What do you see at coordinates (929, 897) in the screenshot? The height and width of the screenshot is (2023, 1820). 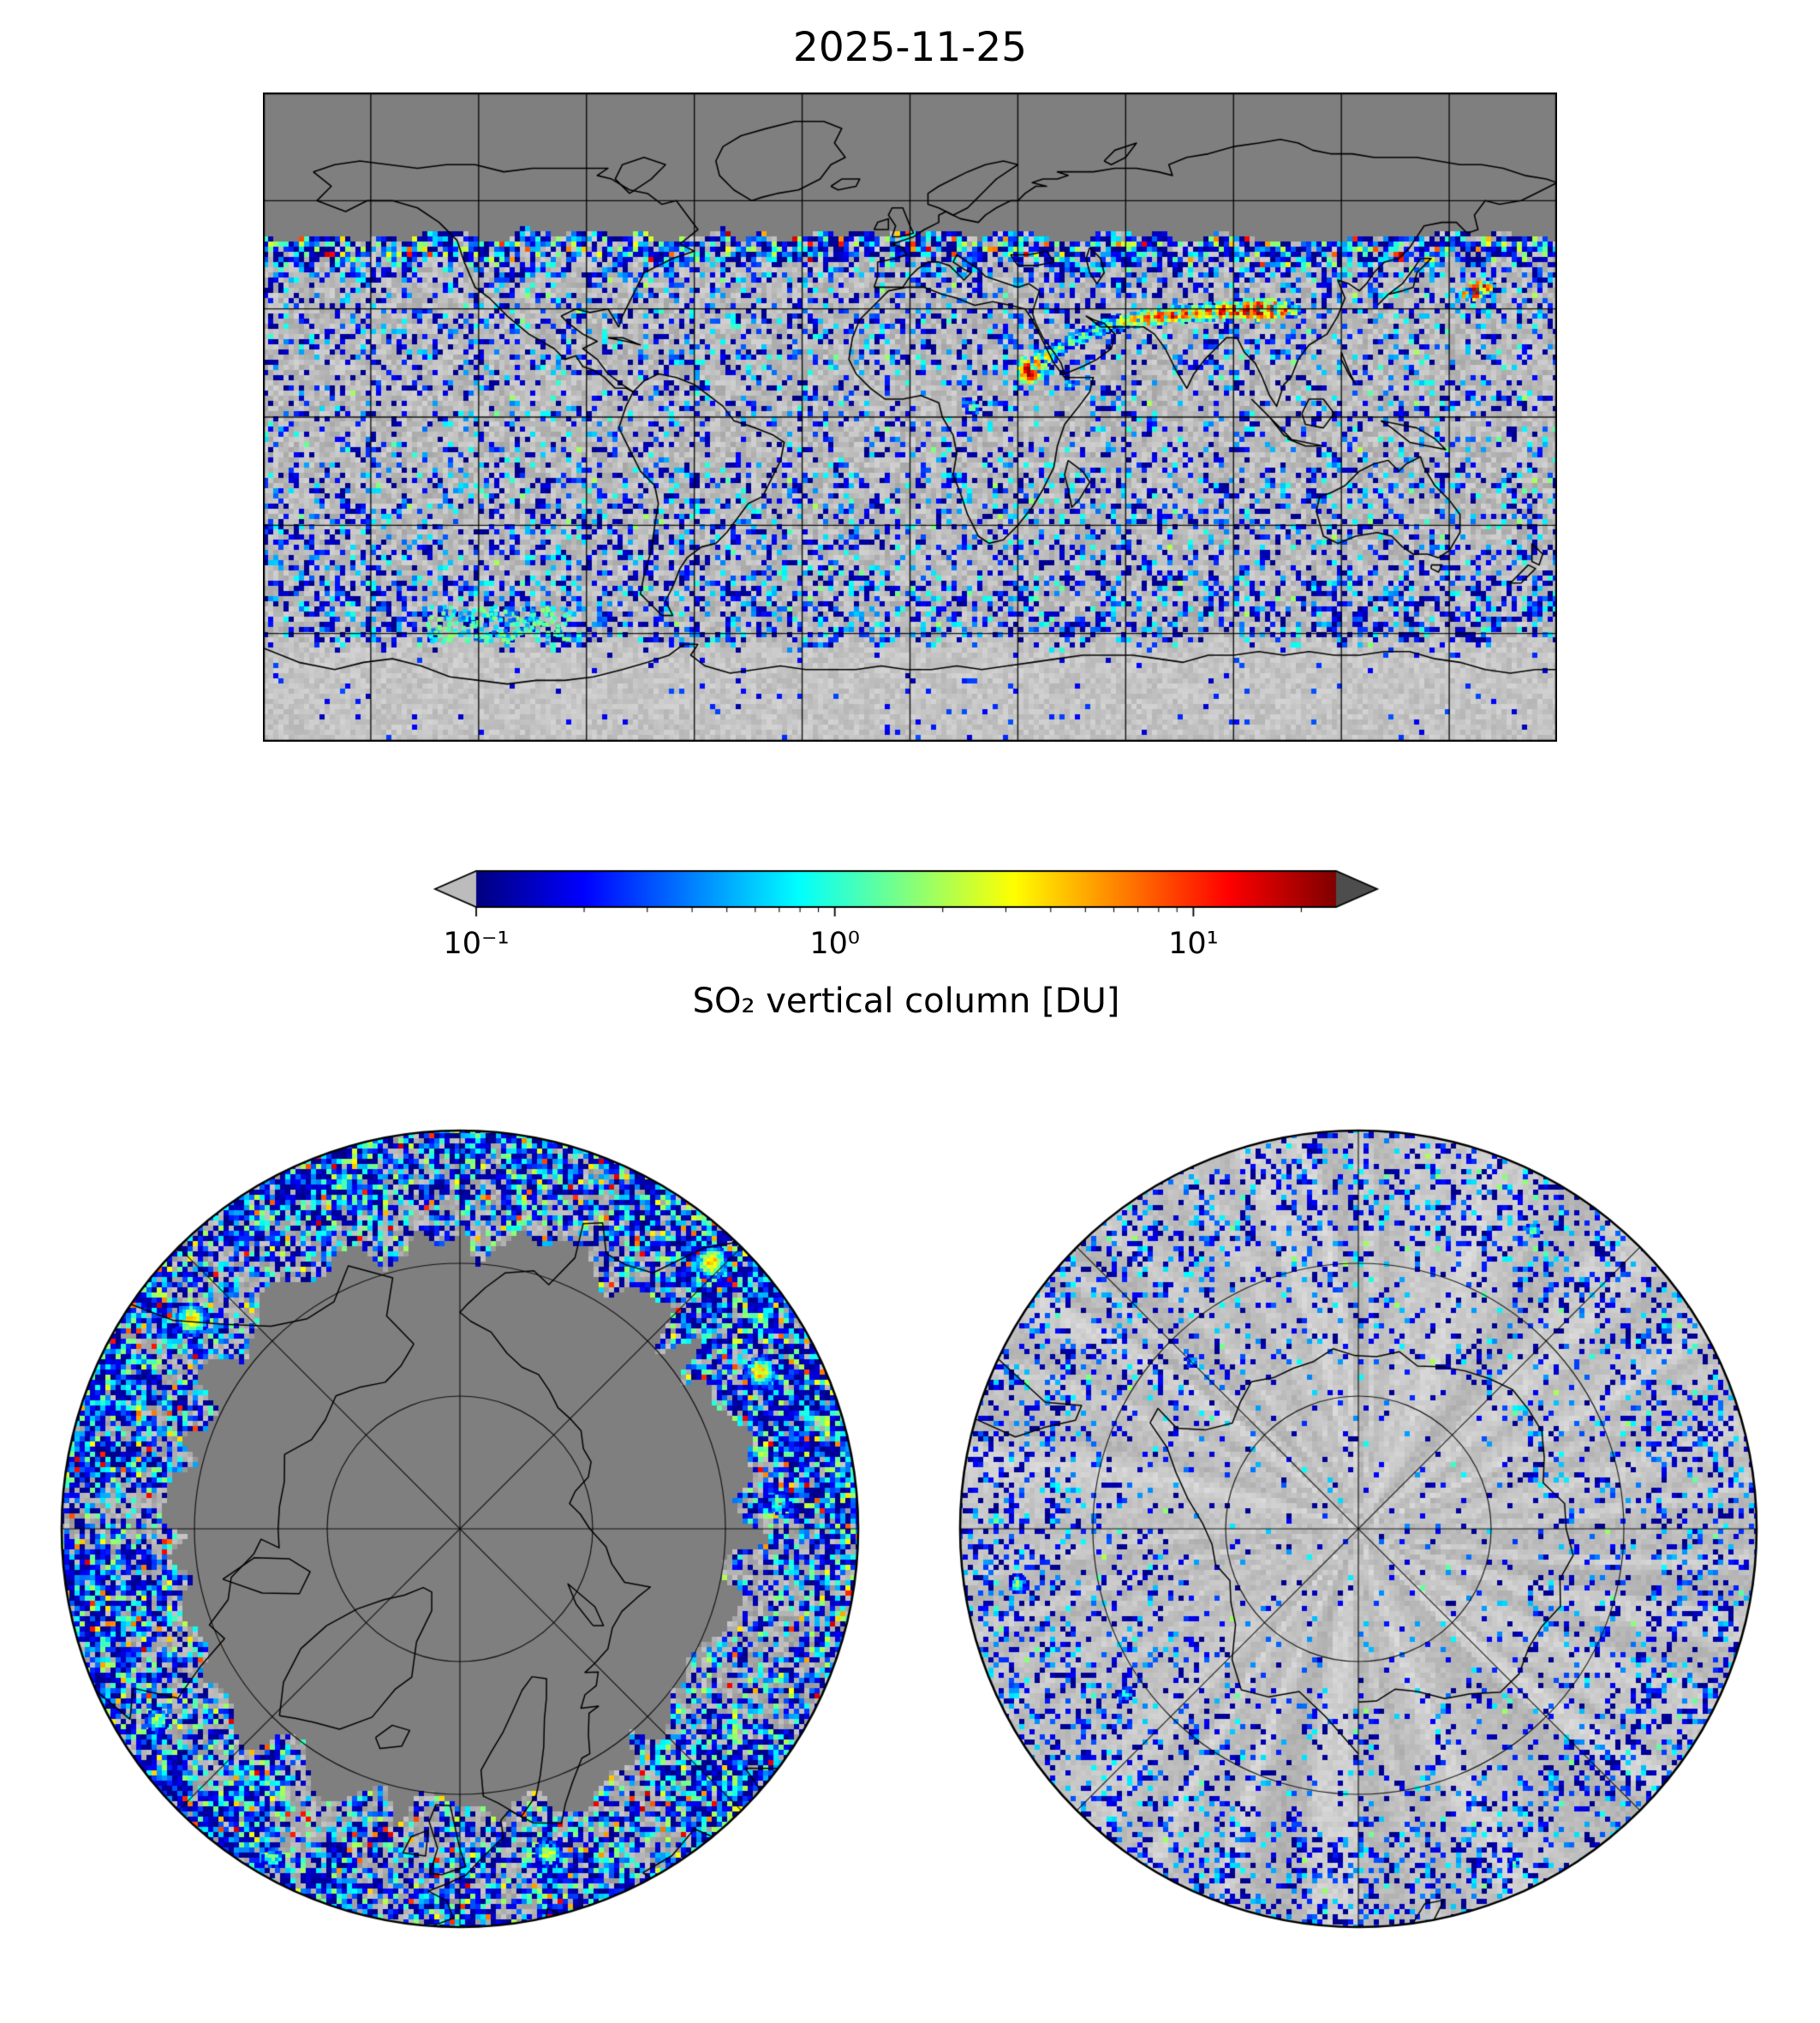 I see `colorbar` at bounding box center [929, 897].